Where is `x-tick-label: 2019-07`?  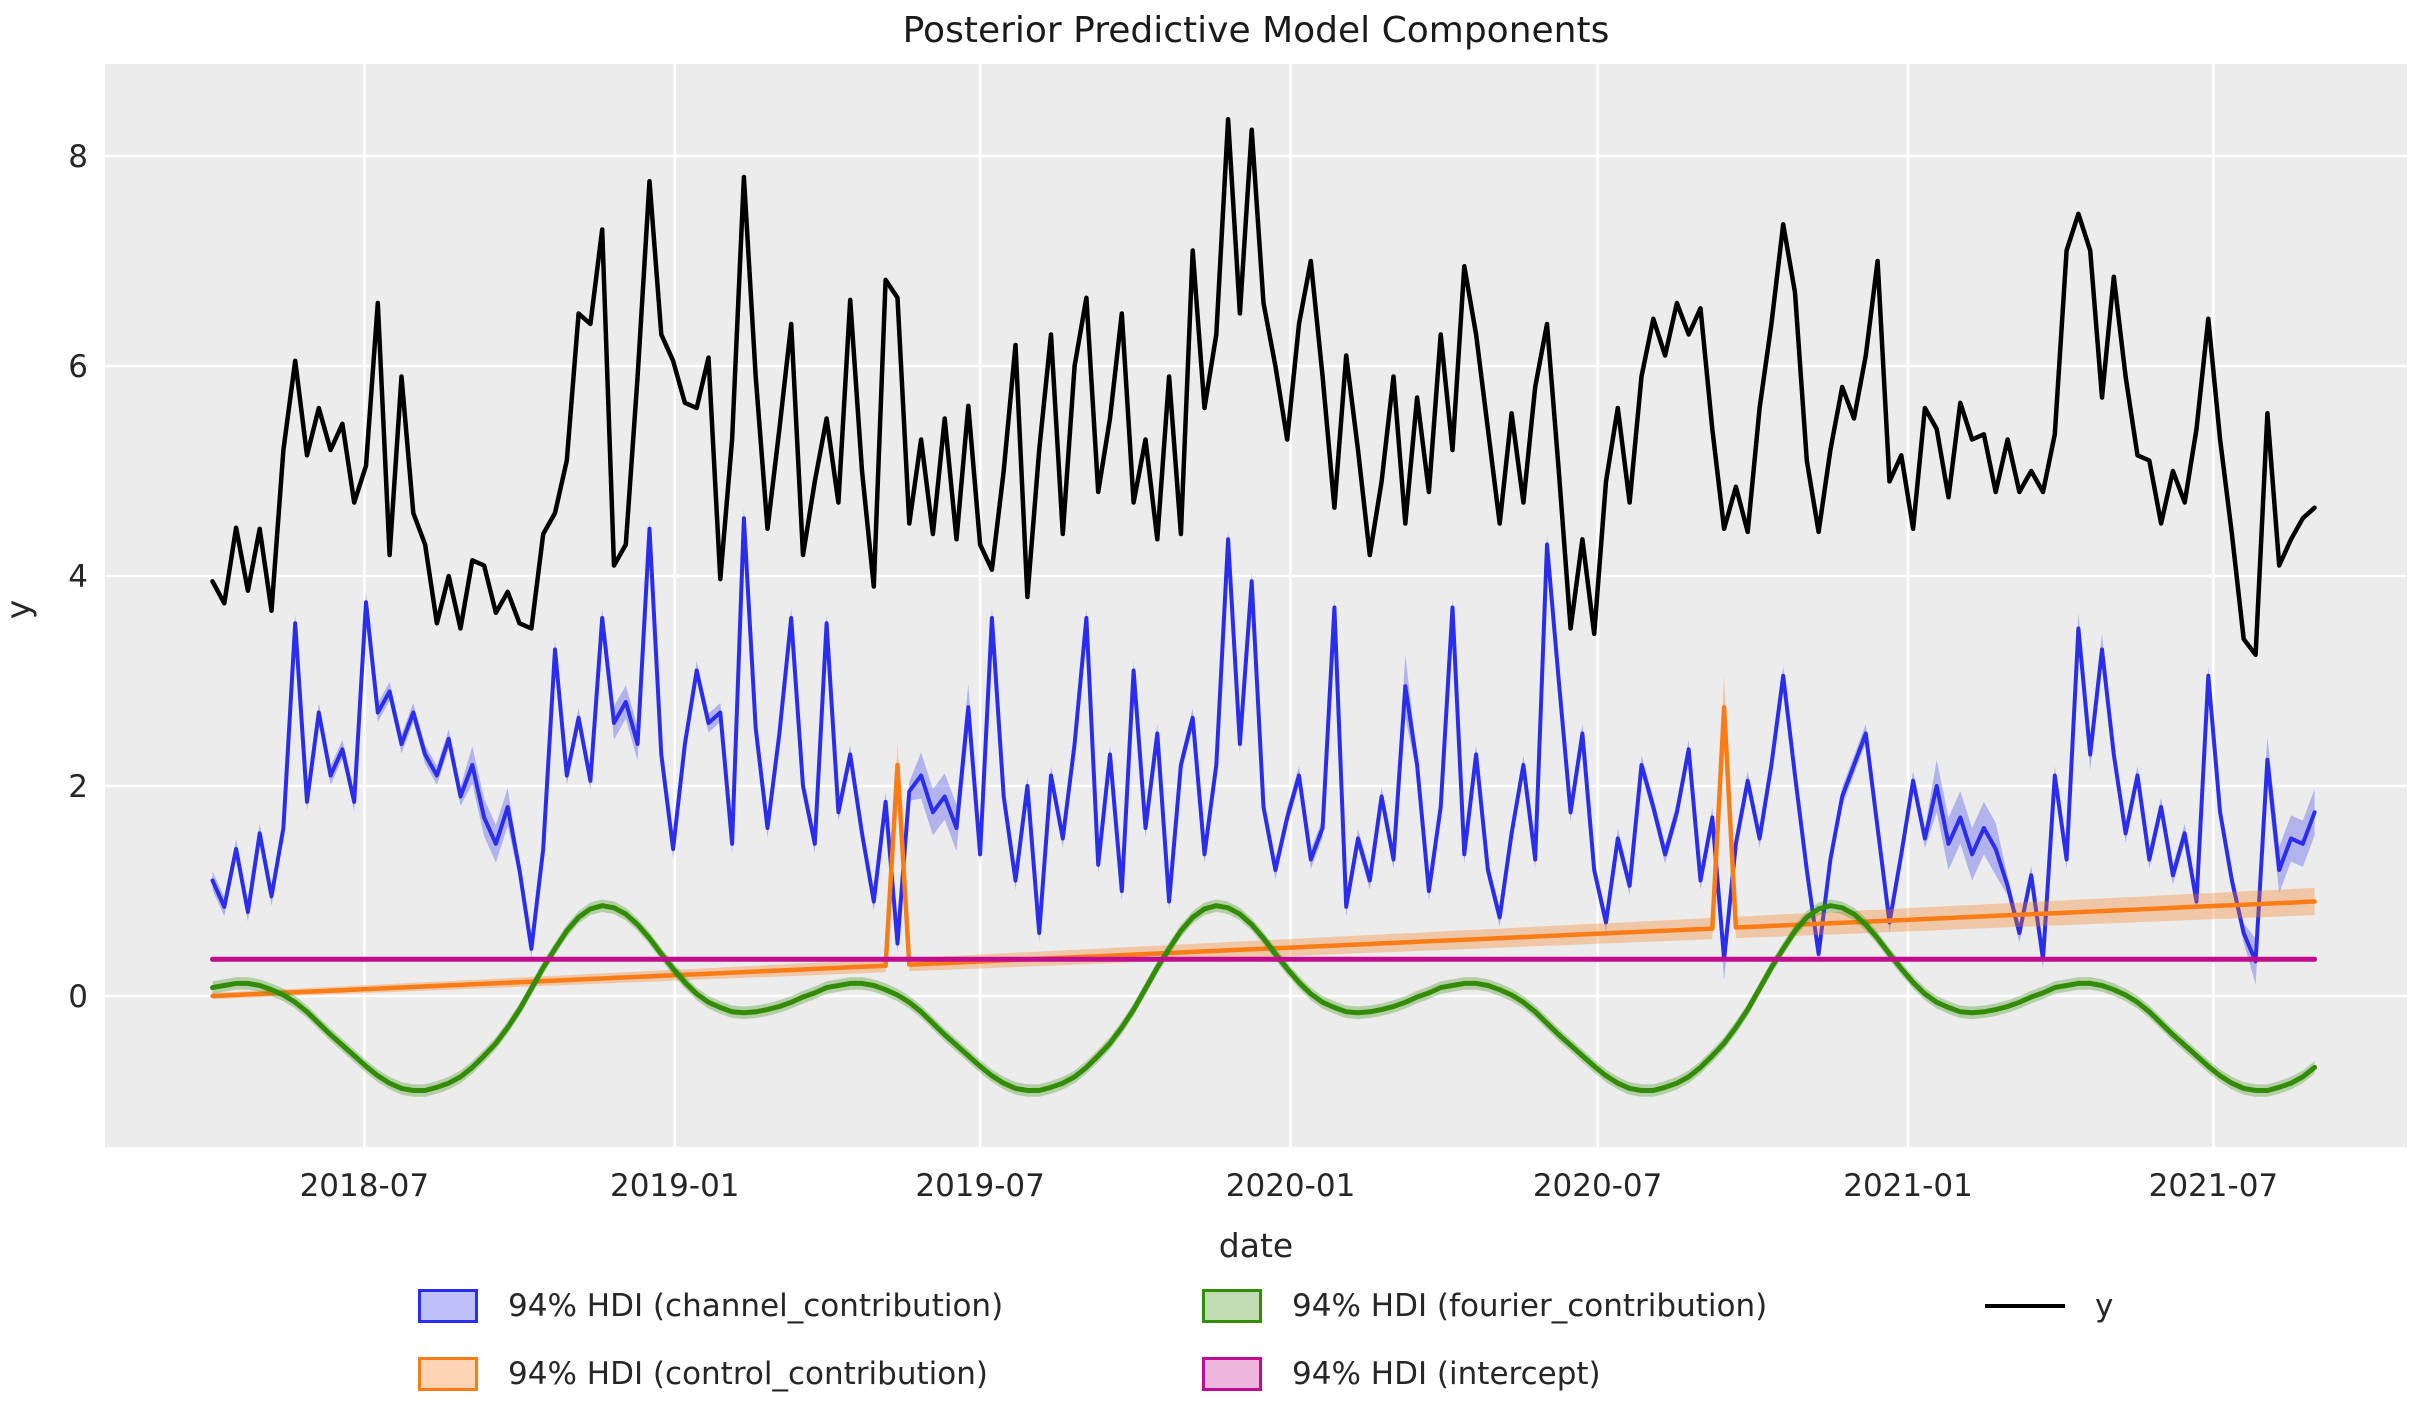
x-tick-label: 2019-07 is located at coordinates (980, 1186).